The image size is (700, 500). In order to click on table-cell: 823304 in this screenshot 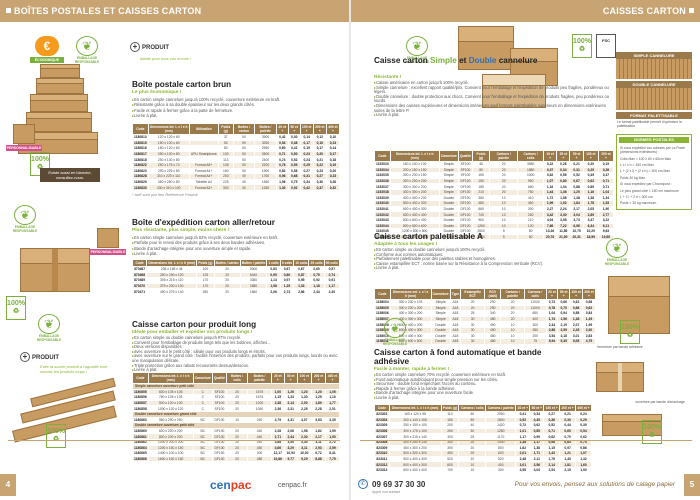, I will do `click(382, 420)`.